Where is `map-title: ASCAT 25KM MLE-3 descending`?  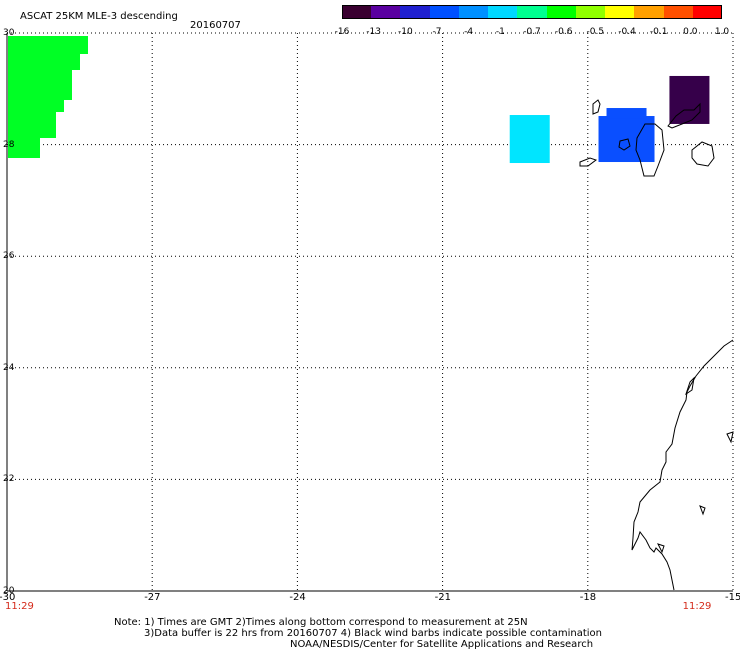 map-title: ASCAT 25KM MLE-3 descending is located at coordinates (99, 16).